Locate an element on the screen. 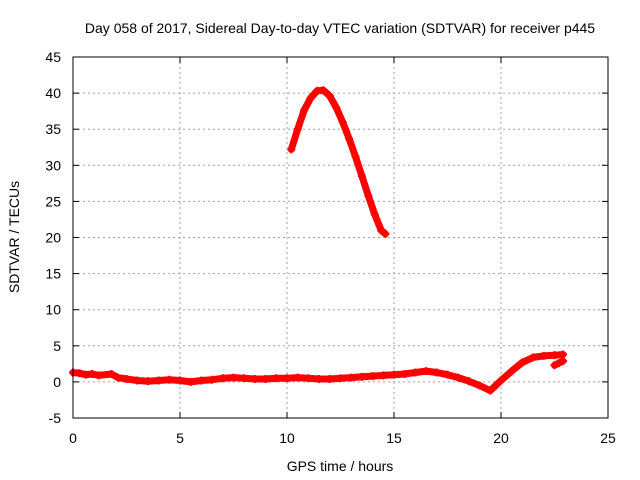  y-tick-label: 15 is located at coordinates (53, 274).